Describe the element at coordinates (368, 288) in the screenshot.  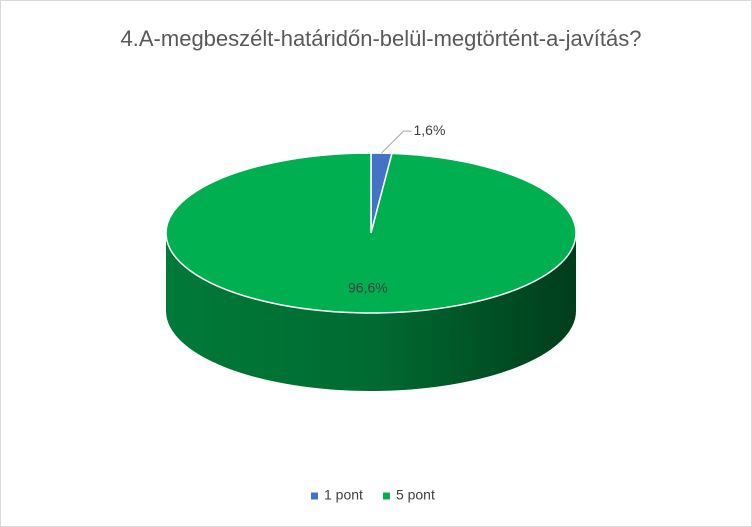
I see `data-label: 96,6%` at that location.